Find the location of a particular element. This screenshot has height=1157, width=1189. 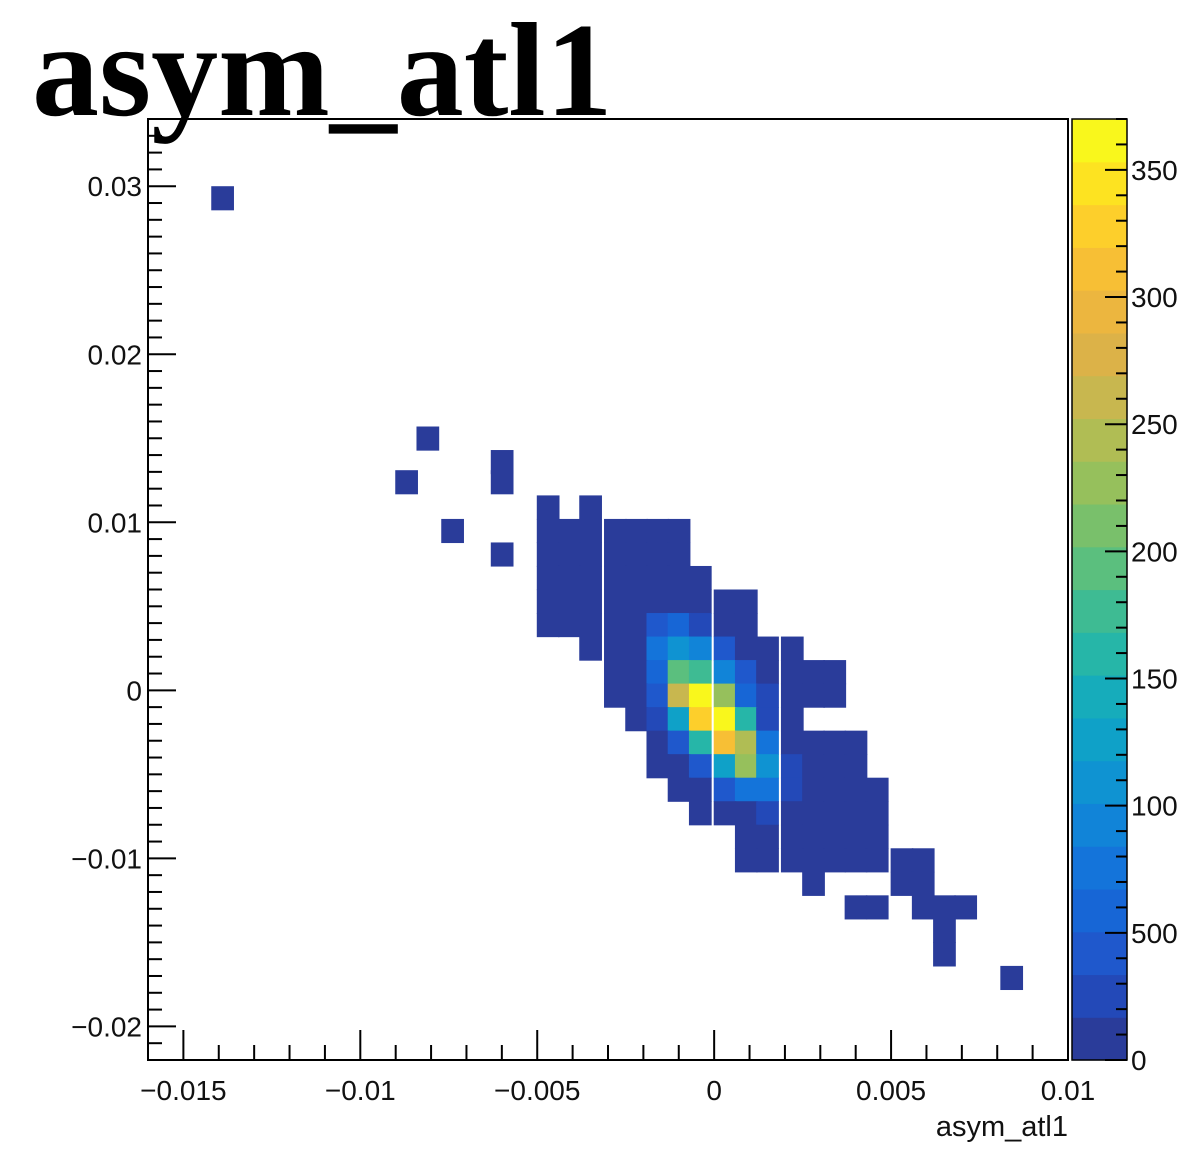

y-tick-label: 0.03 is located at coordinates (115, 186).